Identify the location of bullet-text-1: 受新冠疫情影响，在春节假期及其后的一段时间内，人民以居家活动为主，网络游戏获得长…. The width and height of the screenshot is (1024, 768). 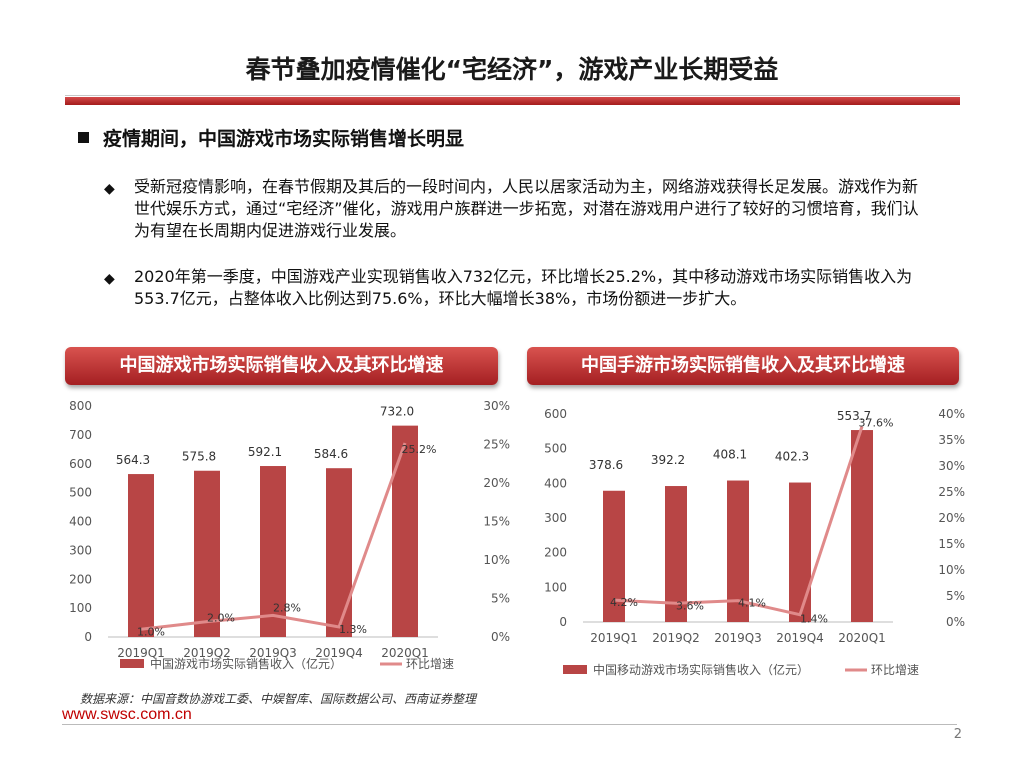
(526, 208).